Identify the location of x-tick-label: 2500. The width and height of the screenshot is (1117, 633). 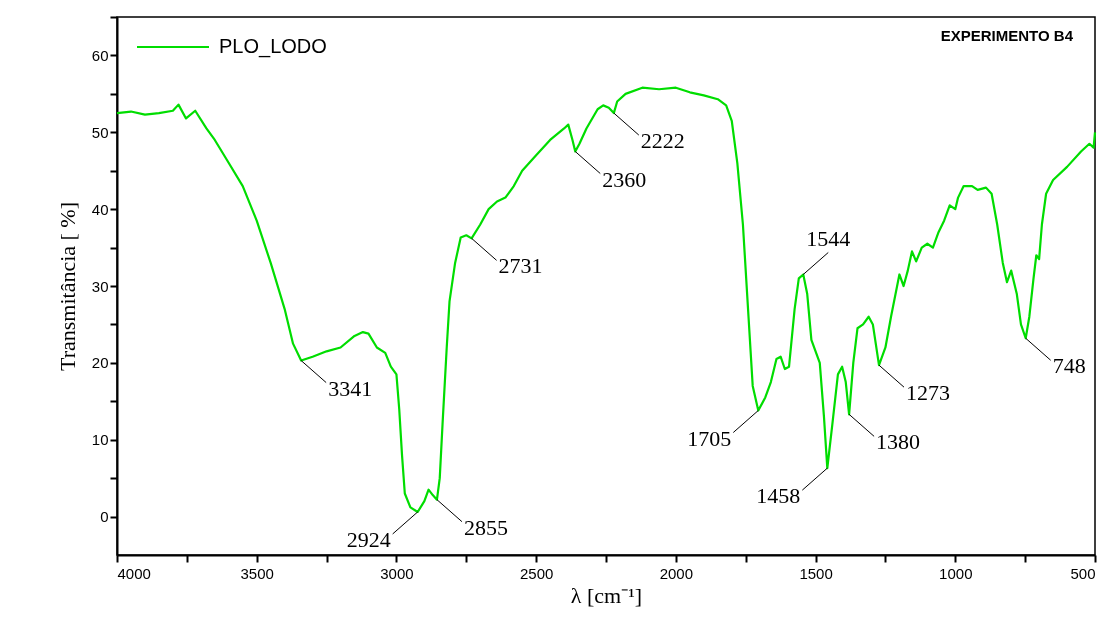
(536, 573).